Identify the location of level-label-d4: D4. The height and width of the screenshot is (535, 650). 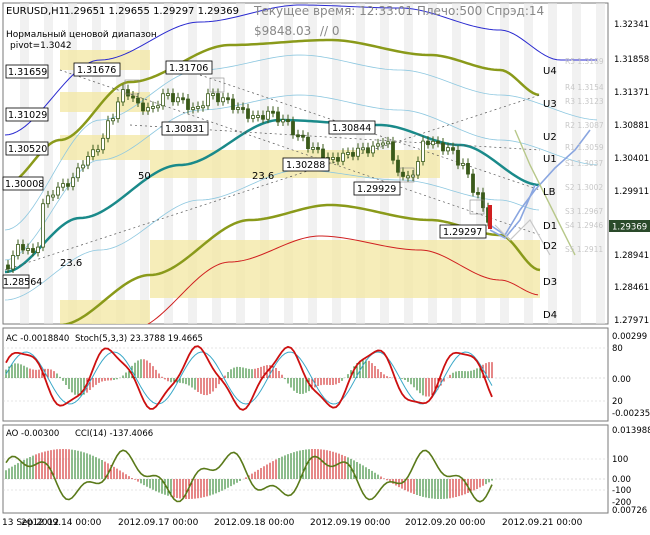
(550, 315).